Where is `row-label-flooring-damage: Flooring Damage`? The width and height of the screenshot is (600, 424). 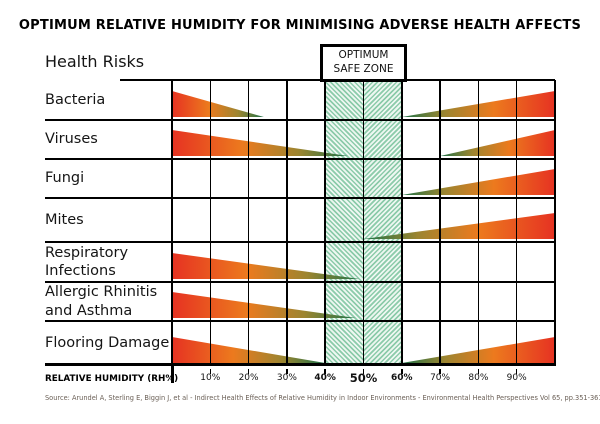
row-label-flooring-damage: Flooring Damage is located at coordinates (107, 343).